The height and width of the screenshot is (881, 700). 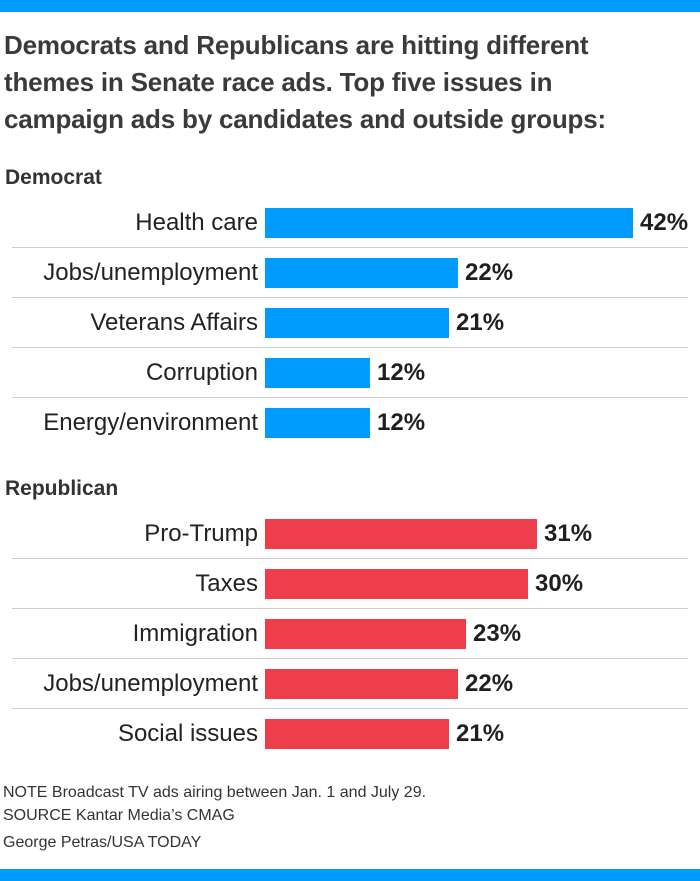 What do you see at coordinates (201, 372) in the screenshot?
I see `bar-label: Corruption` at bounding box center [201, 372].